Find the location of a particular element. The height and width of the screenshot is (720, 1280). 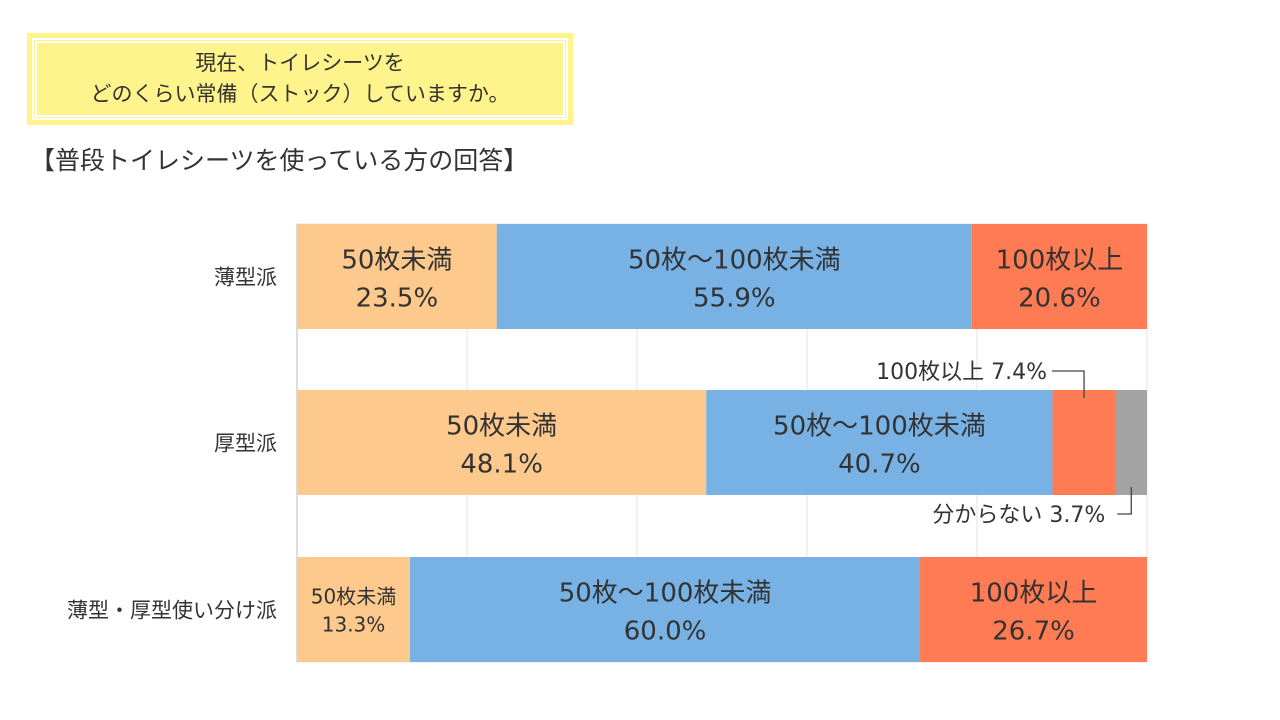

segment-value-label: 55.9% is located at coordinates (734, 299).